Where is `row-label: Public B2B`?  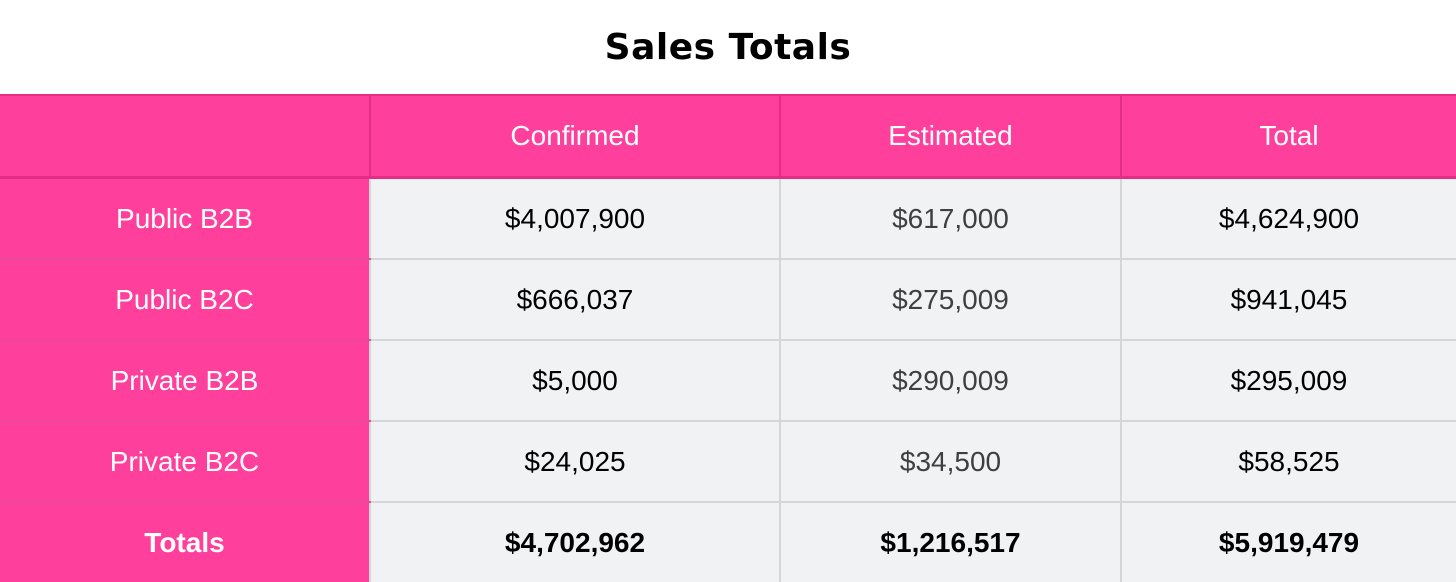 row-label: Public B2B is located at coordinates (185, 218).